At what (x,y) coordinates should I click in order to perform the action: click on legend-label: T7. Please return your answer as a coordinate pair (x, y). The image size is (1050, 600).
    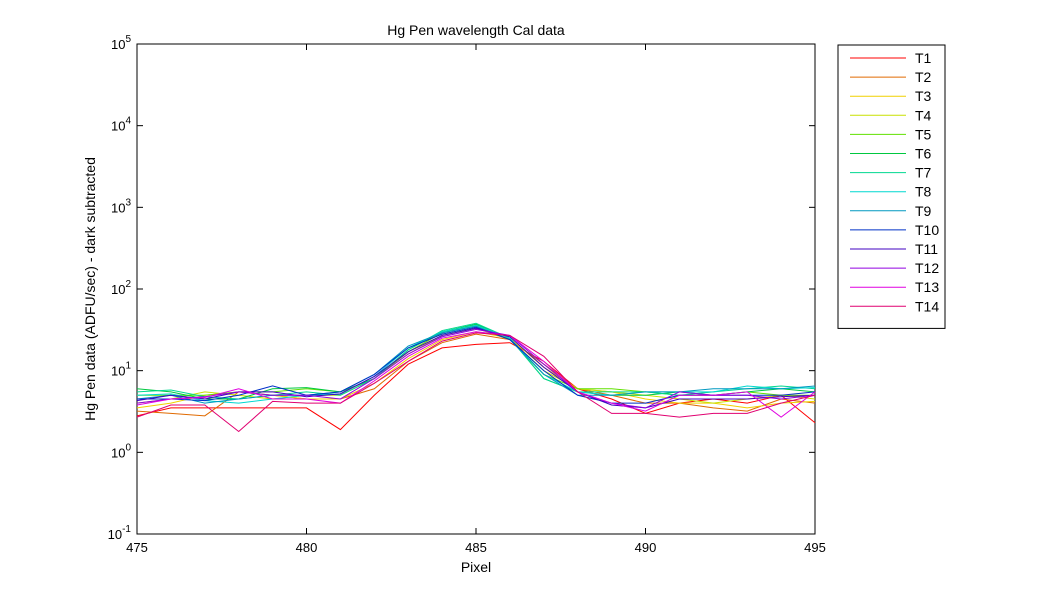
    Looking at the image, I should click on (923, 173).